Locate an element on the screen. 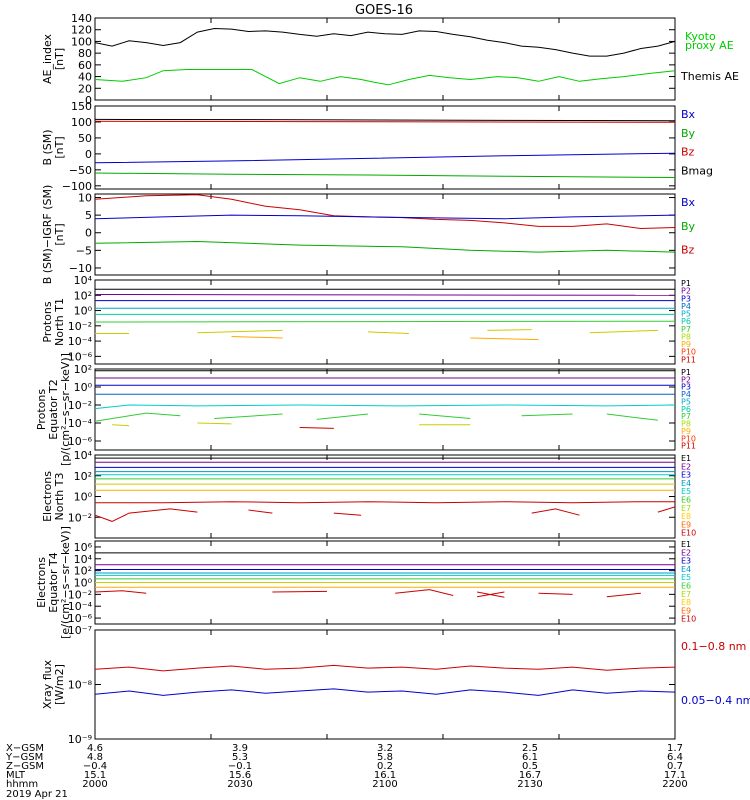  y-axis-label-line: [nT] is located at coordinates (59, 234).